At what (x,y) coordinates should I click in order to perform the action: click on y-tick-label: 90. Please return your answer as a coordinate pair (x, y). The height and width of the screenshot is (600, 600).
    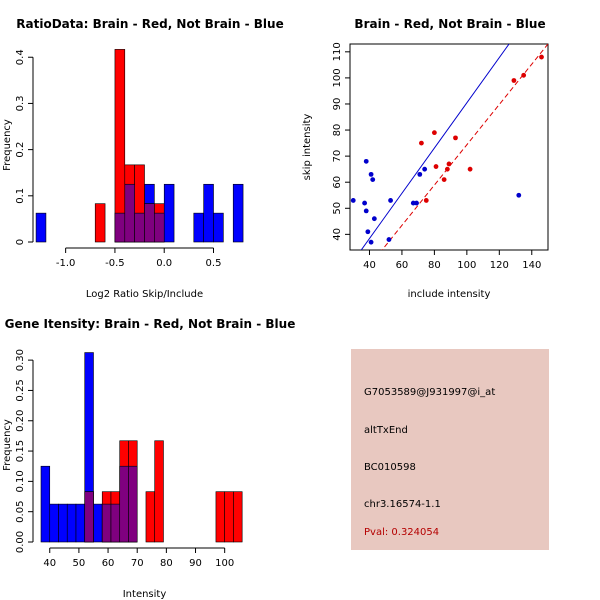
    Looking at the image, I should click on (337, 104).